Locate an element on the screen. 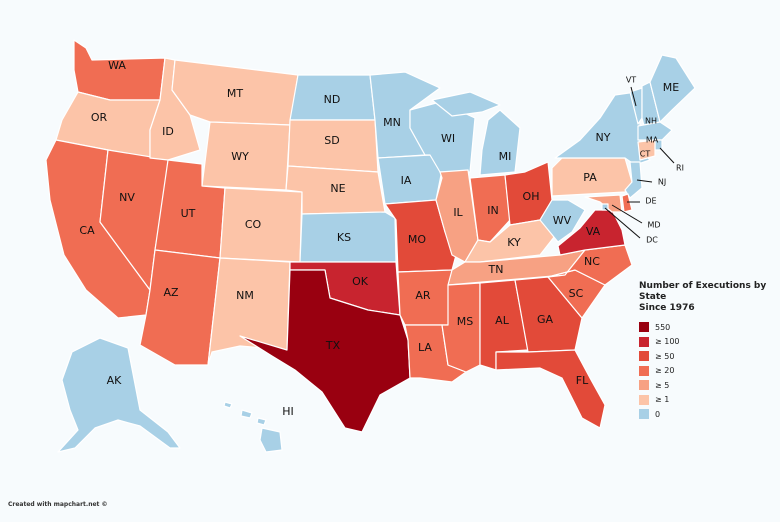 The width and height of the screenshot is (780, 522). state-IA is located at coordinates (410, 179).